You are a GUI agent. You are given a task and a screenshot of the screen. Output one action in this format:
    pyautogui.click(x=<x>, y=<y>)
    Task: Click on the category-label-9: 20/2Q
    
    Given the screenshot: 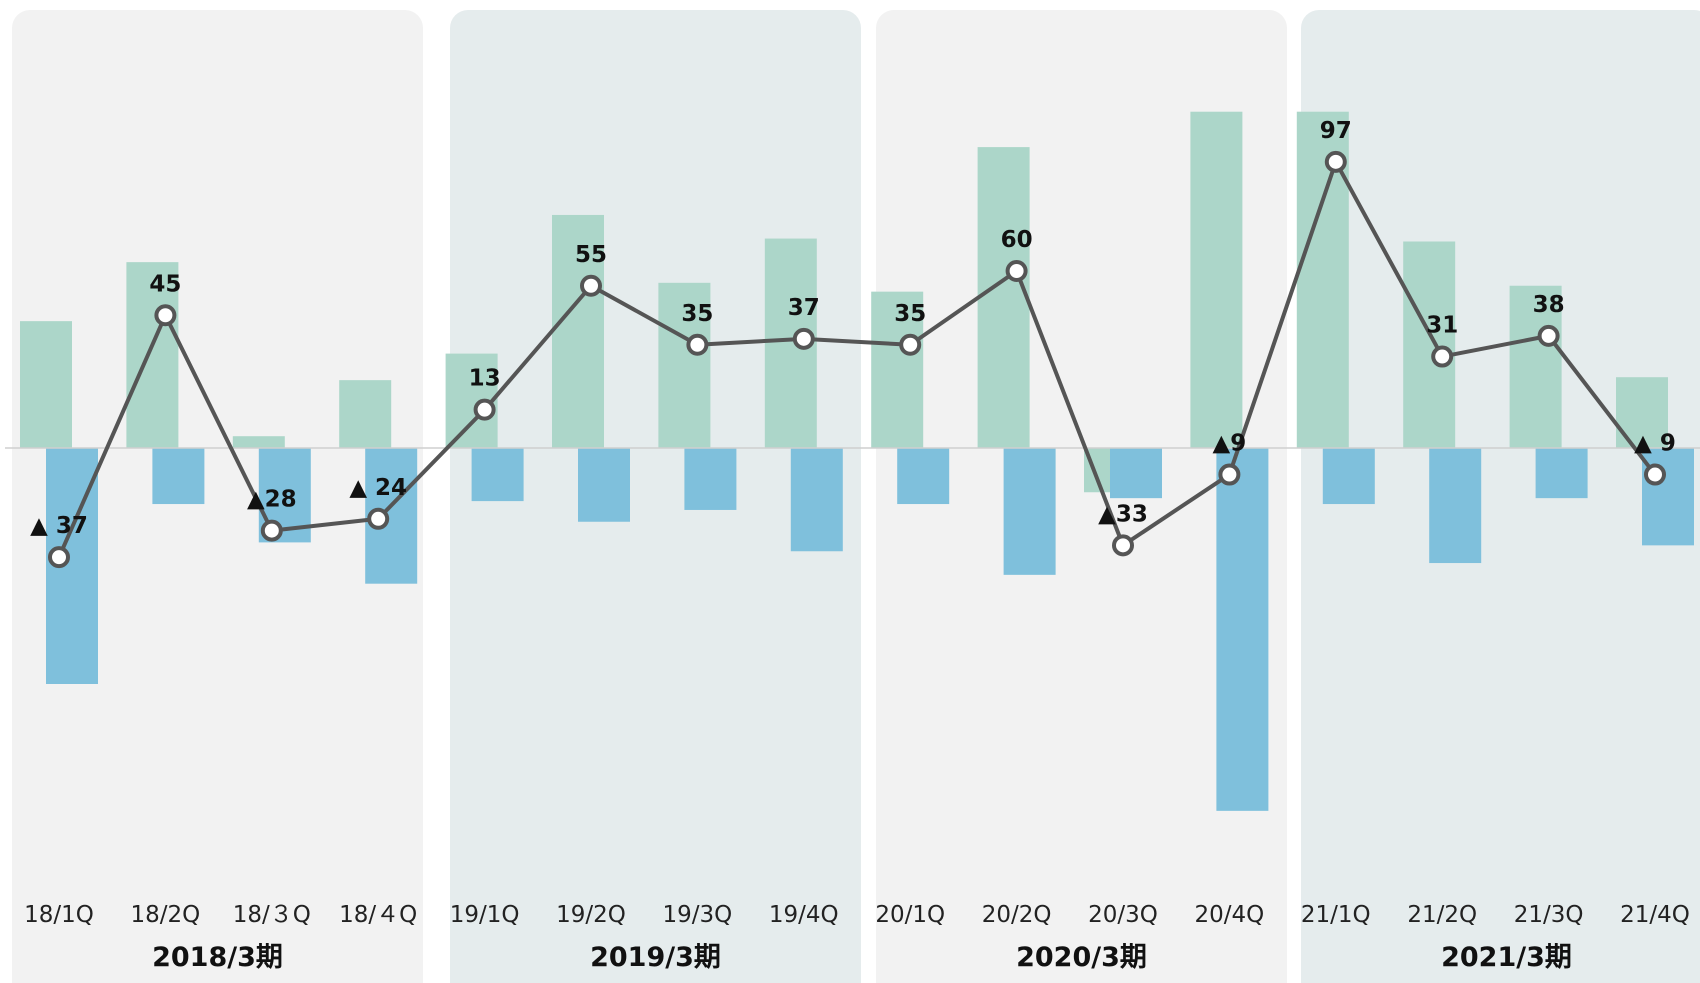 What is the action you would take?
    pyautogui.click(x=1017, y=915)
    